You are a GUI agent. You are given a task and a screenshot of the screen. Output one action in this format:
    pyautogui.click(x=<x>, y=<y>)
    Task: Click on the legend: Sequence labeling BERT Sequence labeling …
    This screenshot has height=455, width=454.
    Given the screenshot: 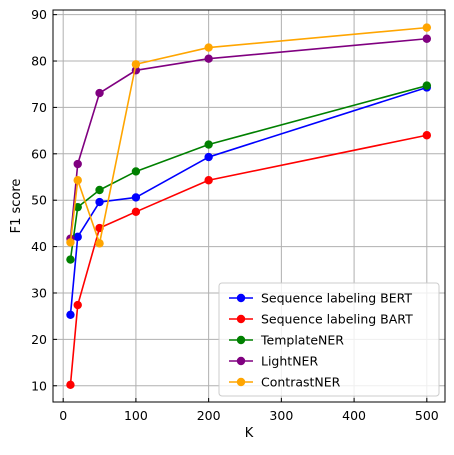 What is the action you would take?
    pyautogui.click(x=329, y=339)
    